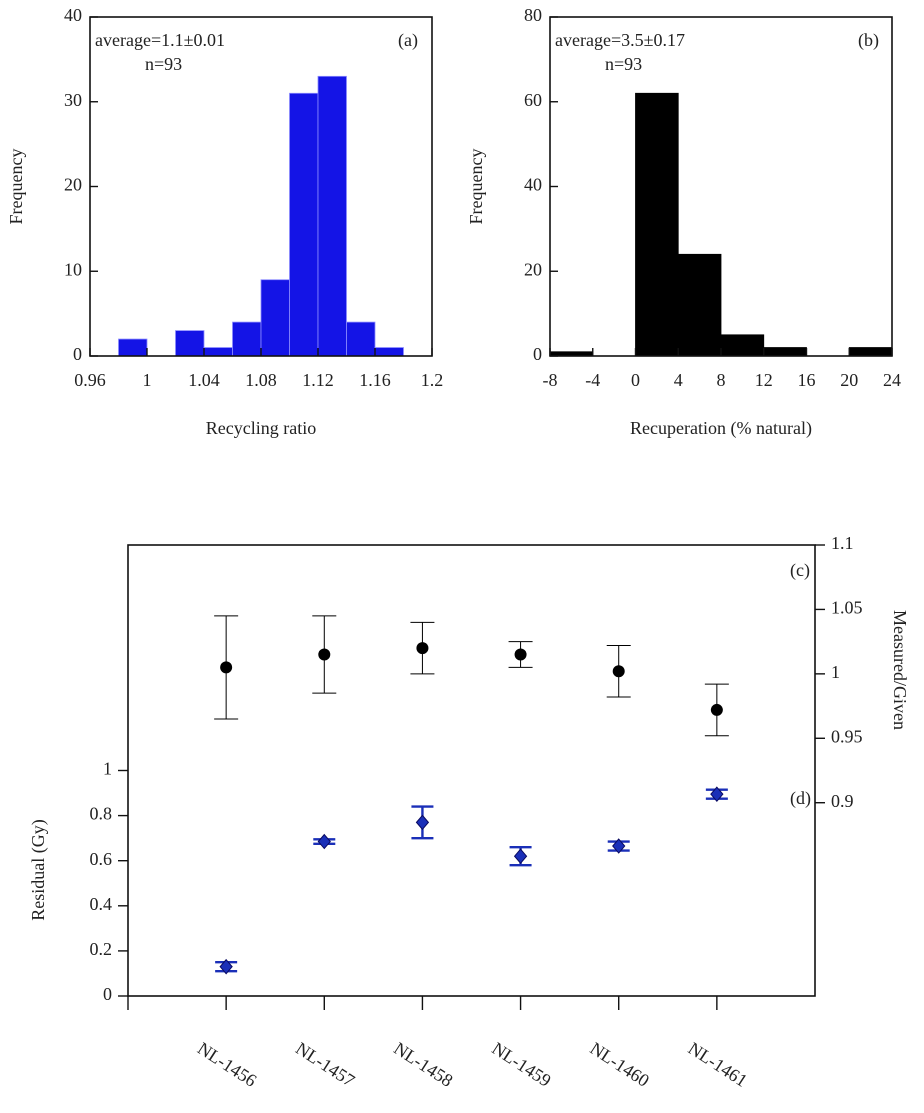  What do you see at coordinates (868, 40) in the screenshot?
I see `annotation: (b)` at bounding box center [868, 40].